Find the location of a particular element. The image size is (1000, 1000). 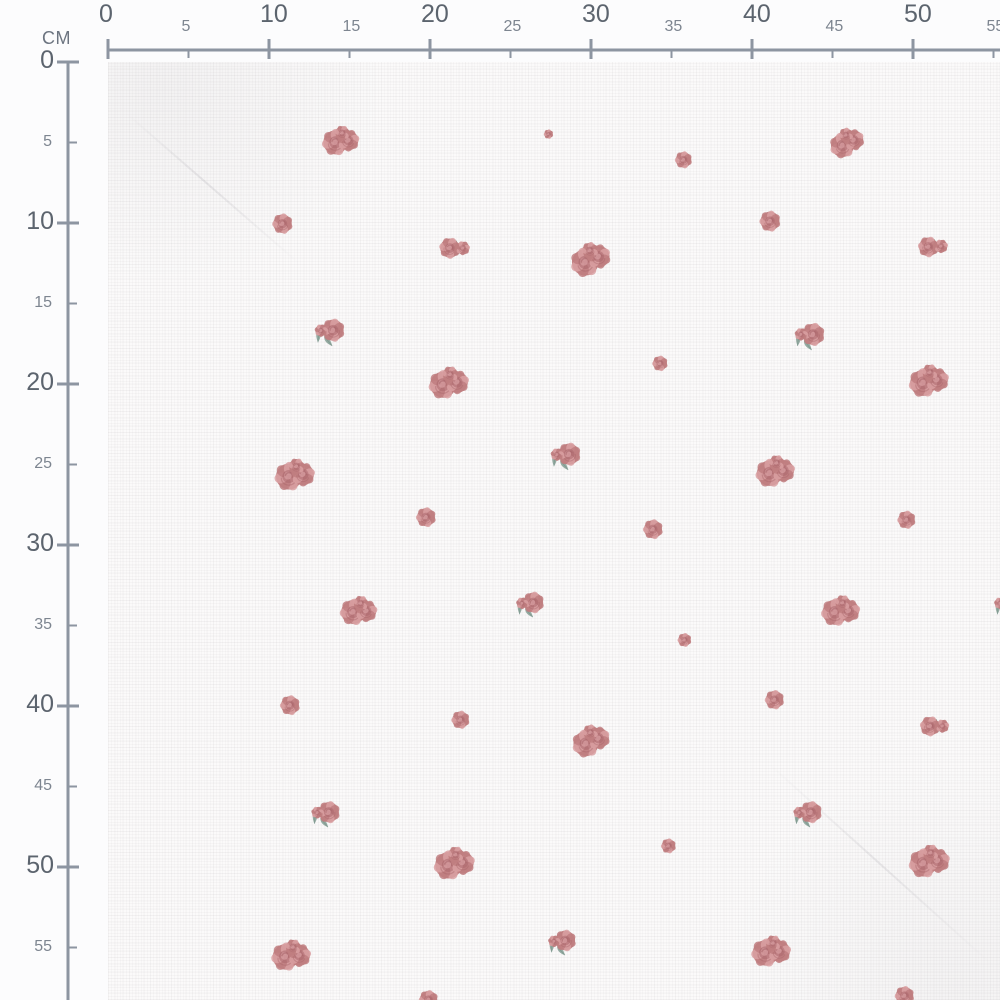

horizontal-tick-label-major: 50 is located at coordinates (918, 14).